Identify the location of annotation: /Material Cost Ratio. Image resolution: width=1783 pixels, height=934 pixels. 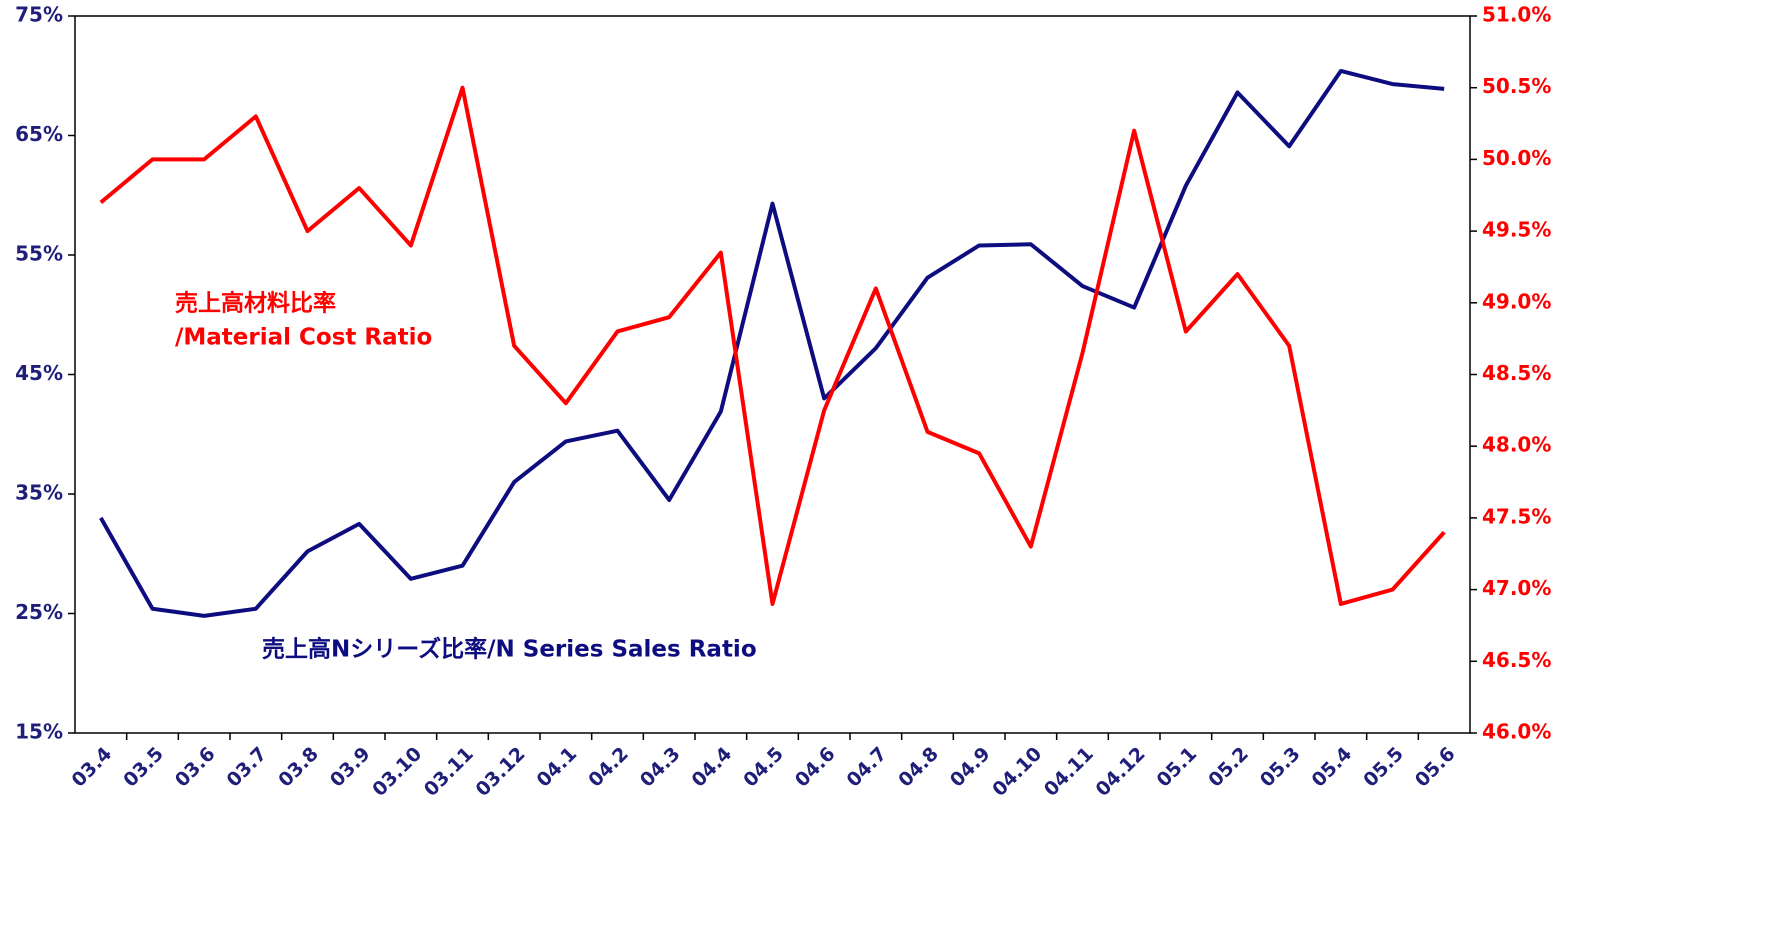
(303, 338).